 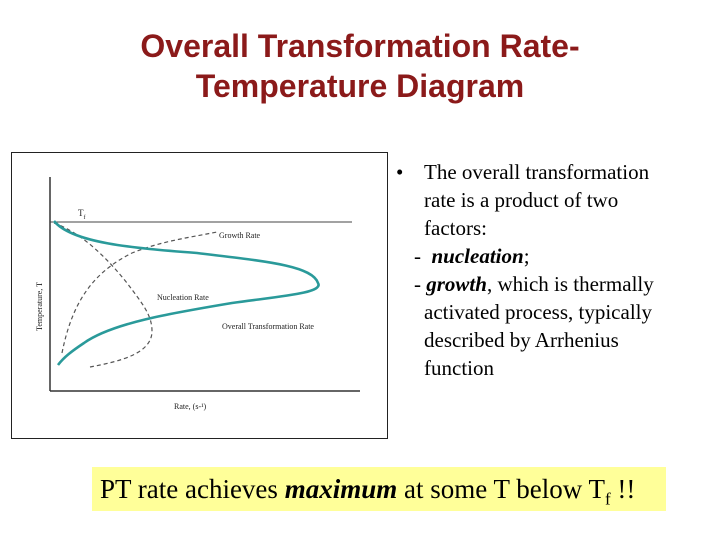 What do you see at coordinates (103, 295) in the screenshot?
I see `nucleation-rate-curve` at bounding box center [103, 295].